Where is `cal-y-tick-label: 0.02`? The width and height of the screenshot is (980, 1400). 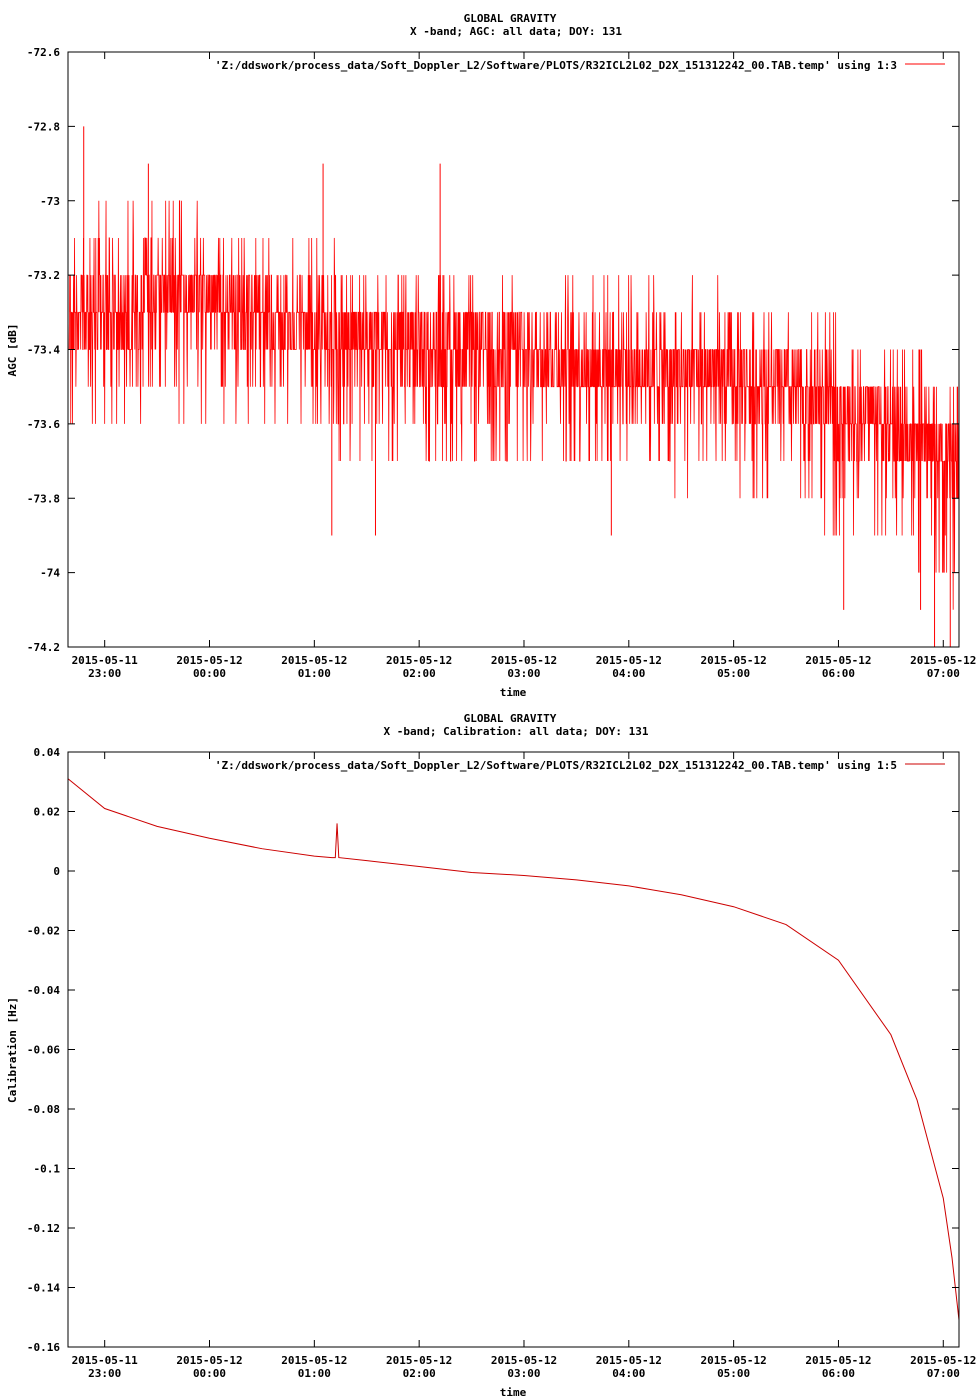 cal-y-tick-label: 0.02 is located at coordinates (47, 812).